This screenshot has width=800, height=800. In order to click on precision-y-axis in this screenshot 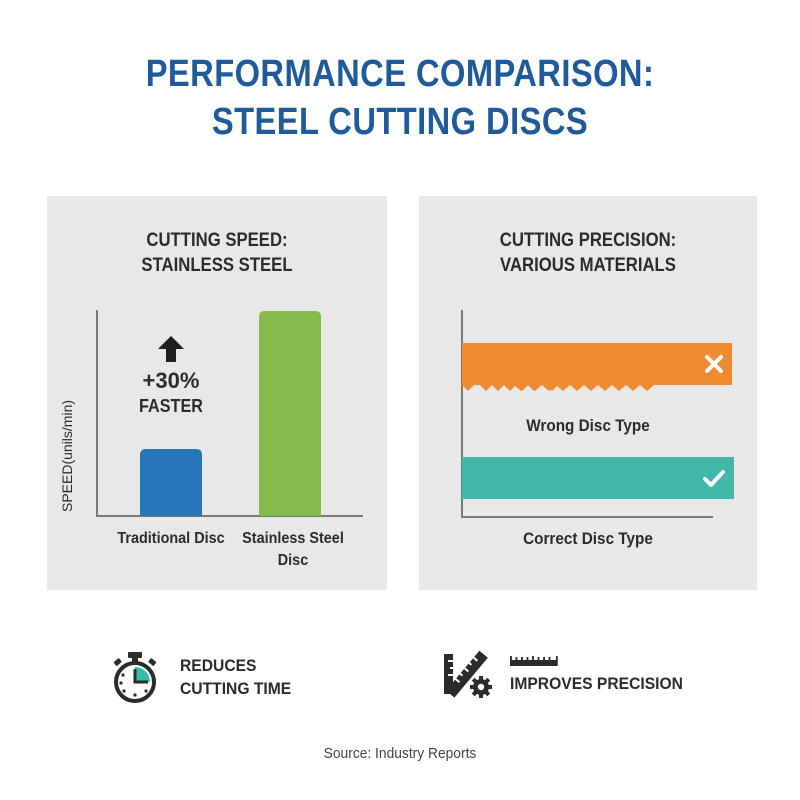, I will do `click(462, 413)`.